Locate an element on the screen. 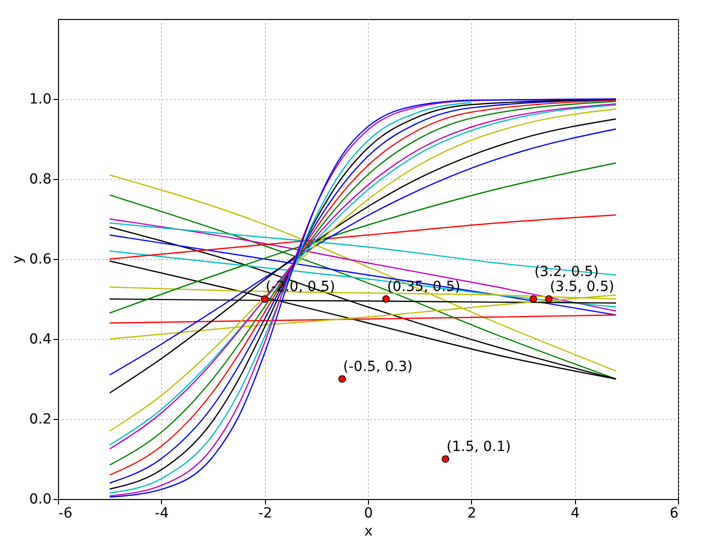 The width and height of the screenshot is (702, 557). x-tick-label: -6 is located at coordinates (65, 514).